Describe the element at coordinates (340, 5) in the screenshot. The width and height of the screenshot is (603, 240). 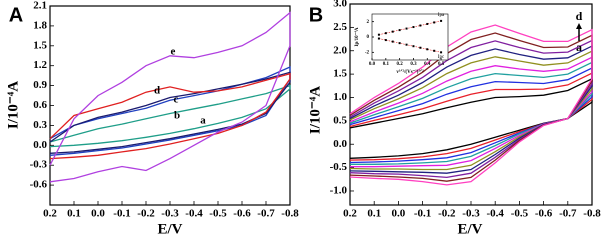
I see `y-tick-label: 3.0` at that location.